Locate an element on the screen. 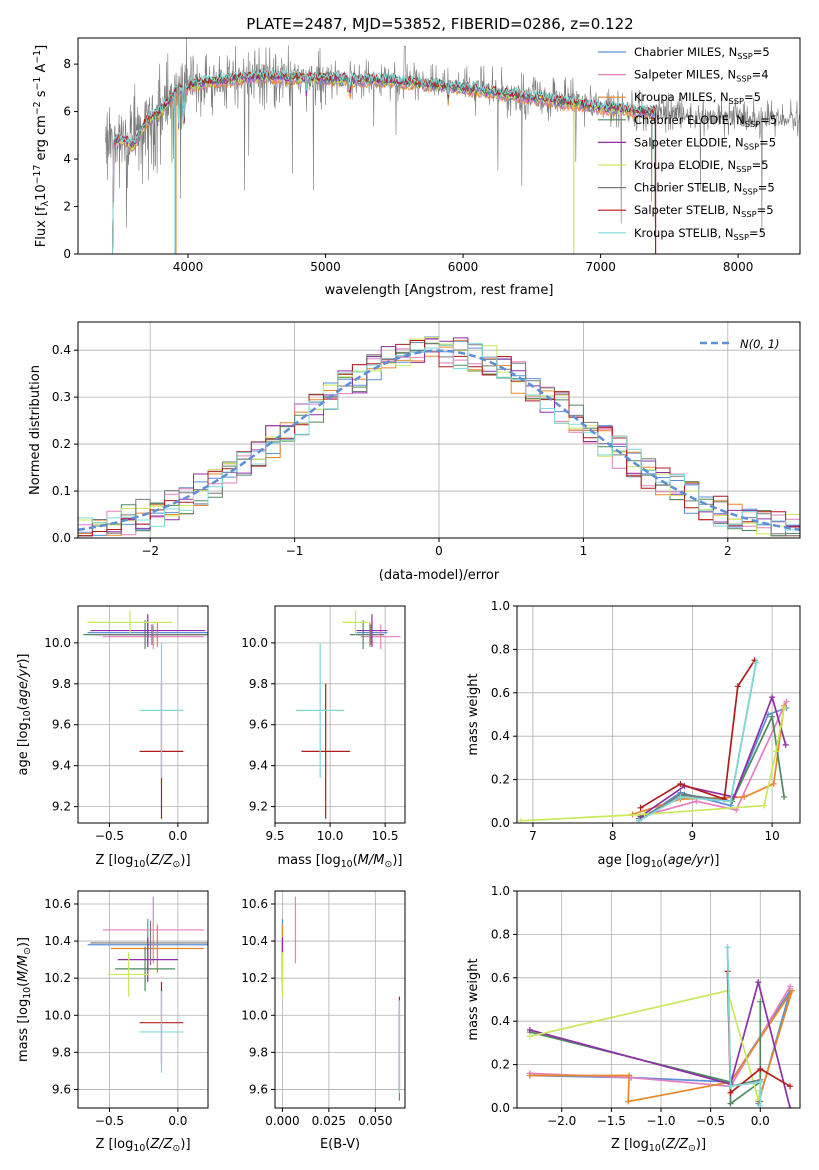 The height and width of the screenshot is (1170, 819). x-tick-label: 10.0 is located at coordinates (330, 836).